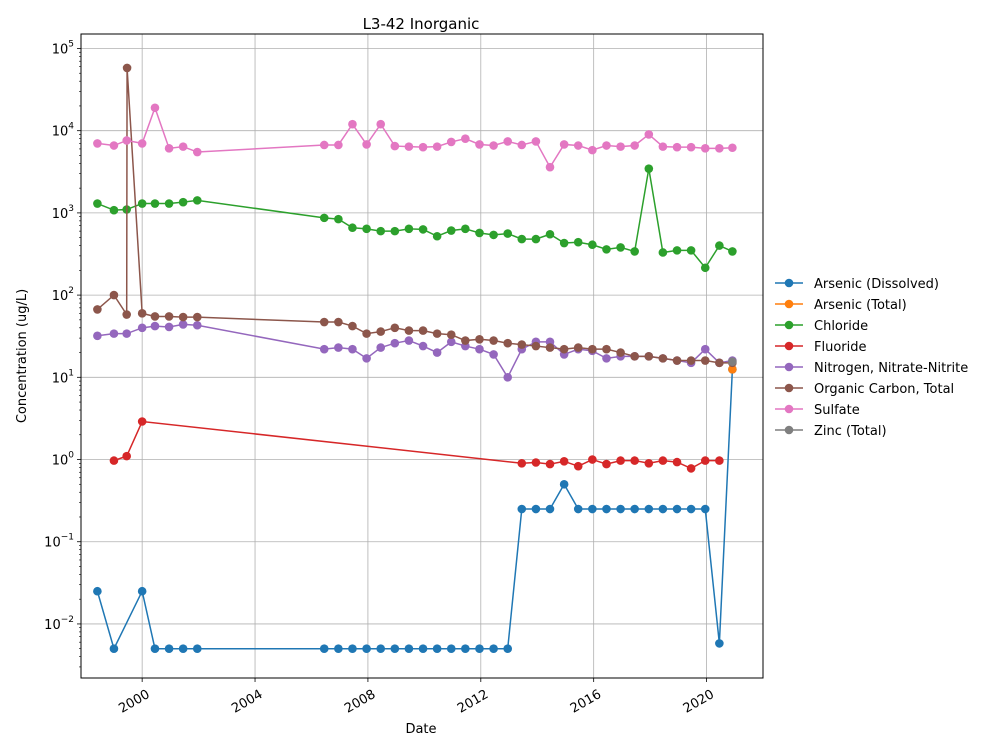 Image resolution: width=1000 pixels, height=750 pixels. Describe the element at coordinates (821, 326) in the screenshot. I see `legend-item: Chloride` at that location.